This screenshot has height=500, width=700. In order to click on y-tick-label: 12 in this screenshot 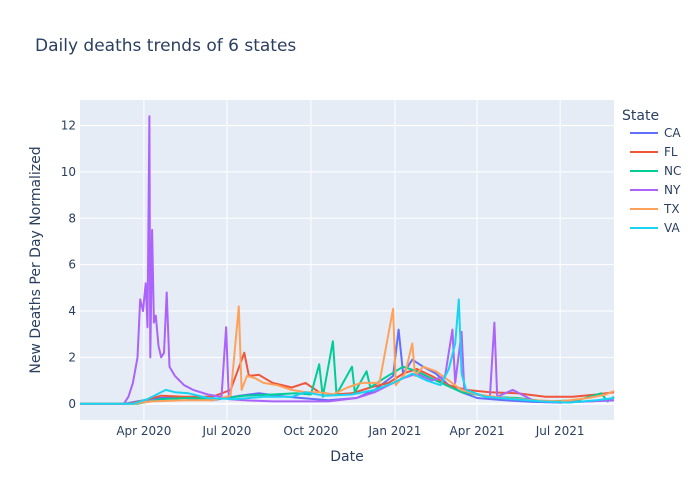, I will do `click(68, 126)`.